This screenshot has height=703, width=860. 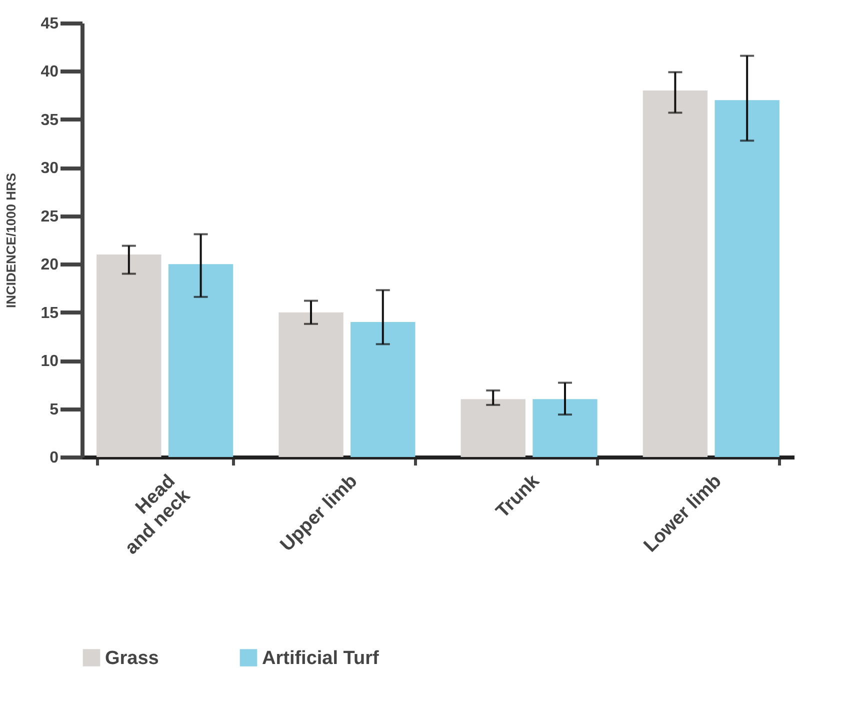 What do you see at coordinates (49, 217) in the screenshot?
I see `y-tick-label: 25` at bounding box center [49, 217].